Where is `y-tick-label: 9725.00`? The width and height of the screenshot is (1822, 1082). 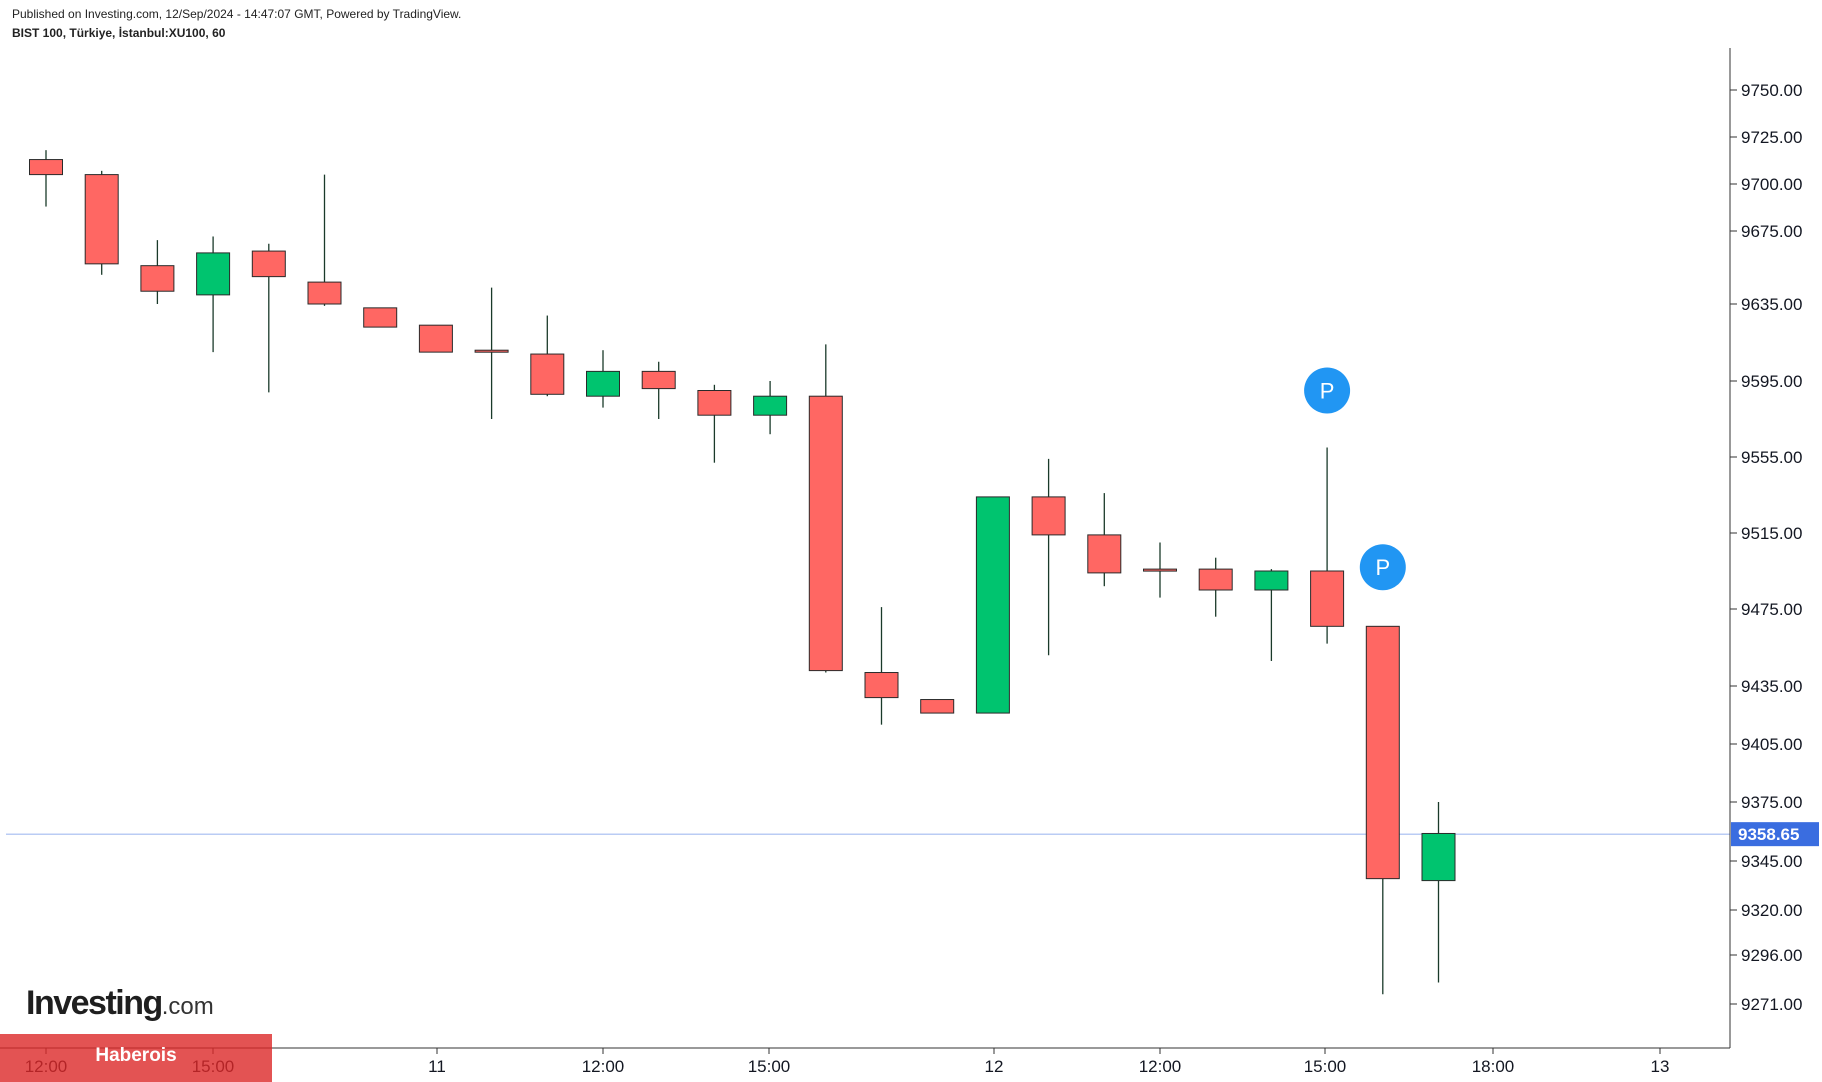
y-tick-label: 9725.00 is located at coordinates (1771, 137).